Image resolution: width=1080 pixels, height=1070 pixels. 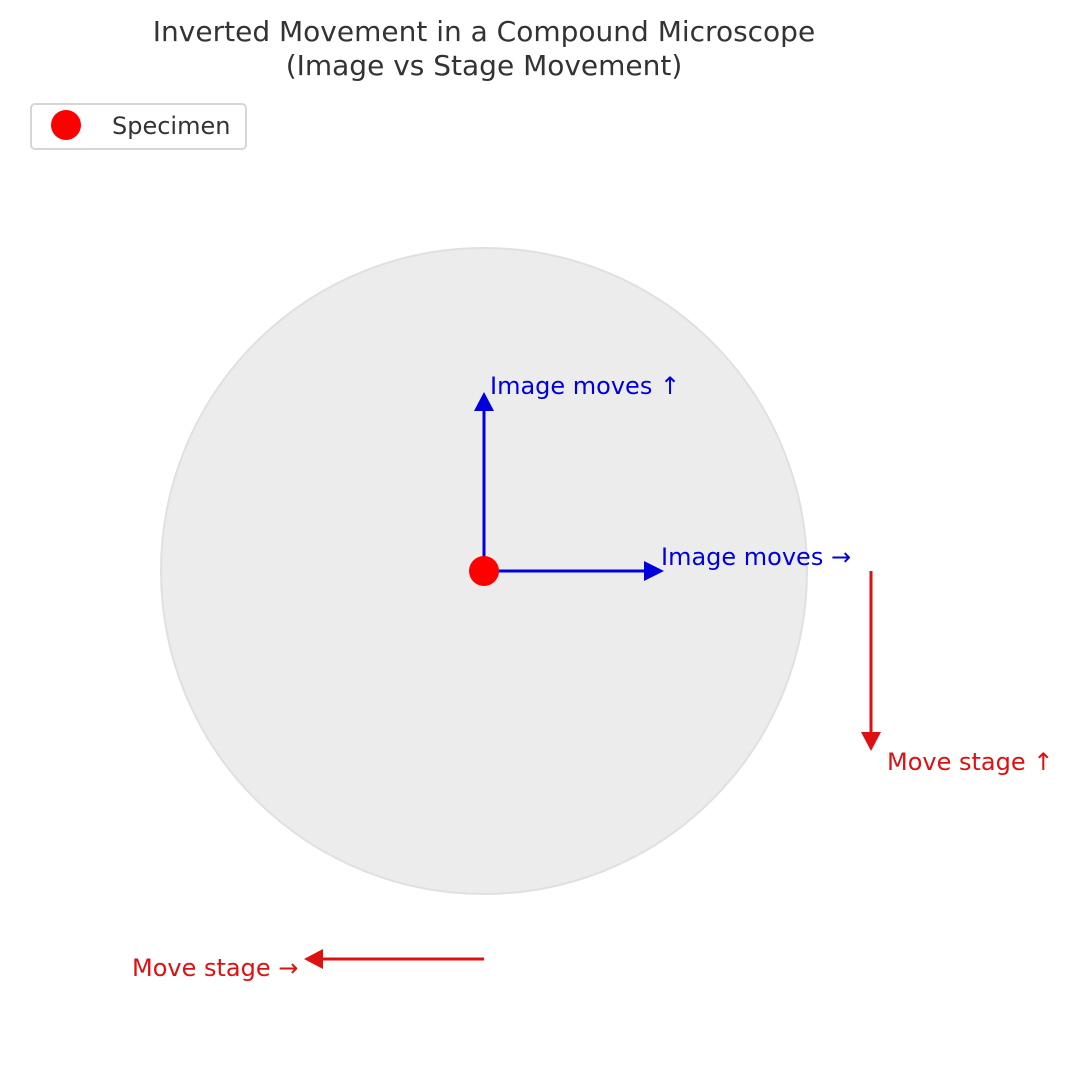 What do you see at coordinates (871, 661) in the screenshot?
I see `stage-down-arrow` at bounding box center [871, 661].